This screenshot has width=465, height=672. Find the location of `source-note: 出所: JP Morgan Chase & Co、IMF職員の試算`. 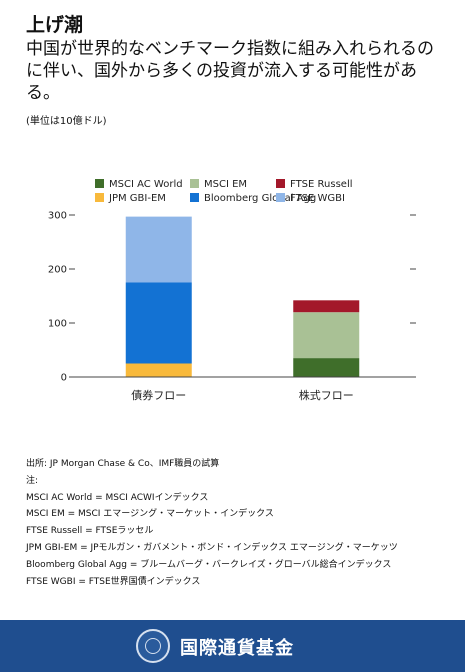

source-note: 出所: JP Morgan Chase & Co、IMF職員の試算 is located at coordinates (123, 464).